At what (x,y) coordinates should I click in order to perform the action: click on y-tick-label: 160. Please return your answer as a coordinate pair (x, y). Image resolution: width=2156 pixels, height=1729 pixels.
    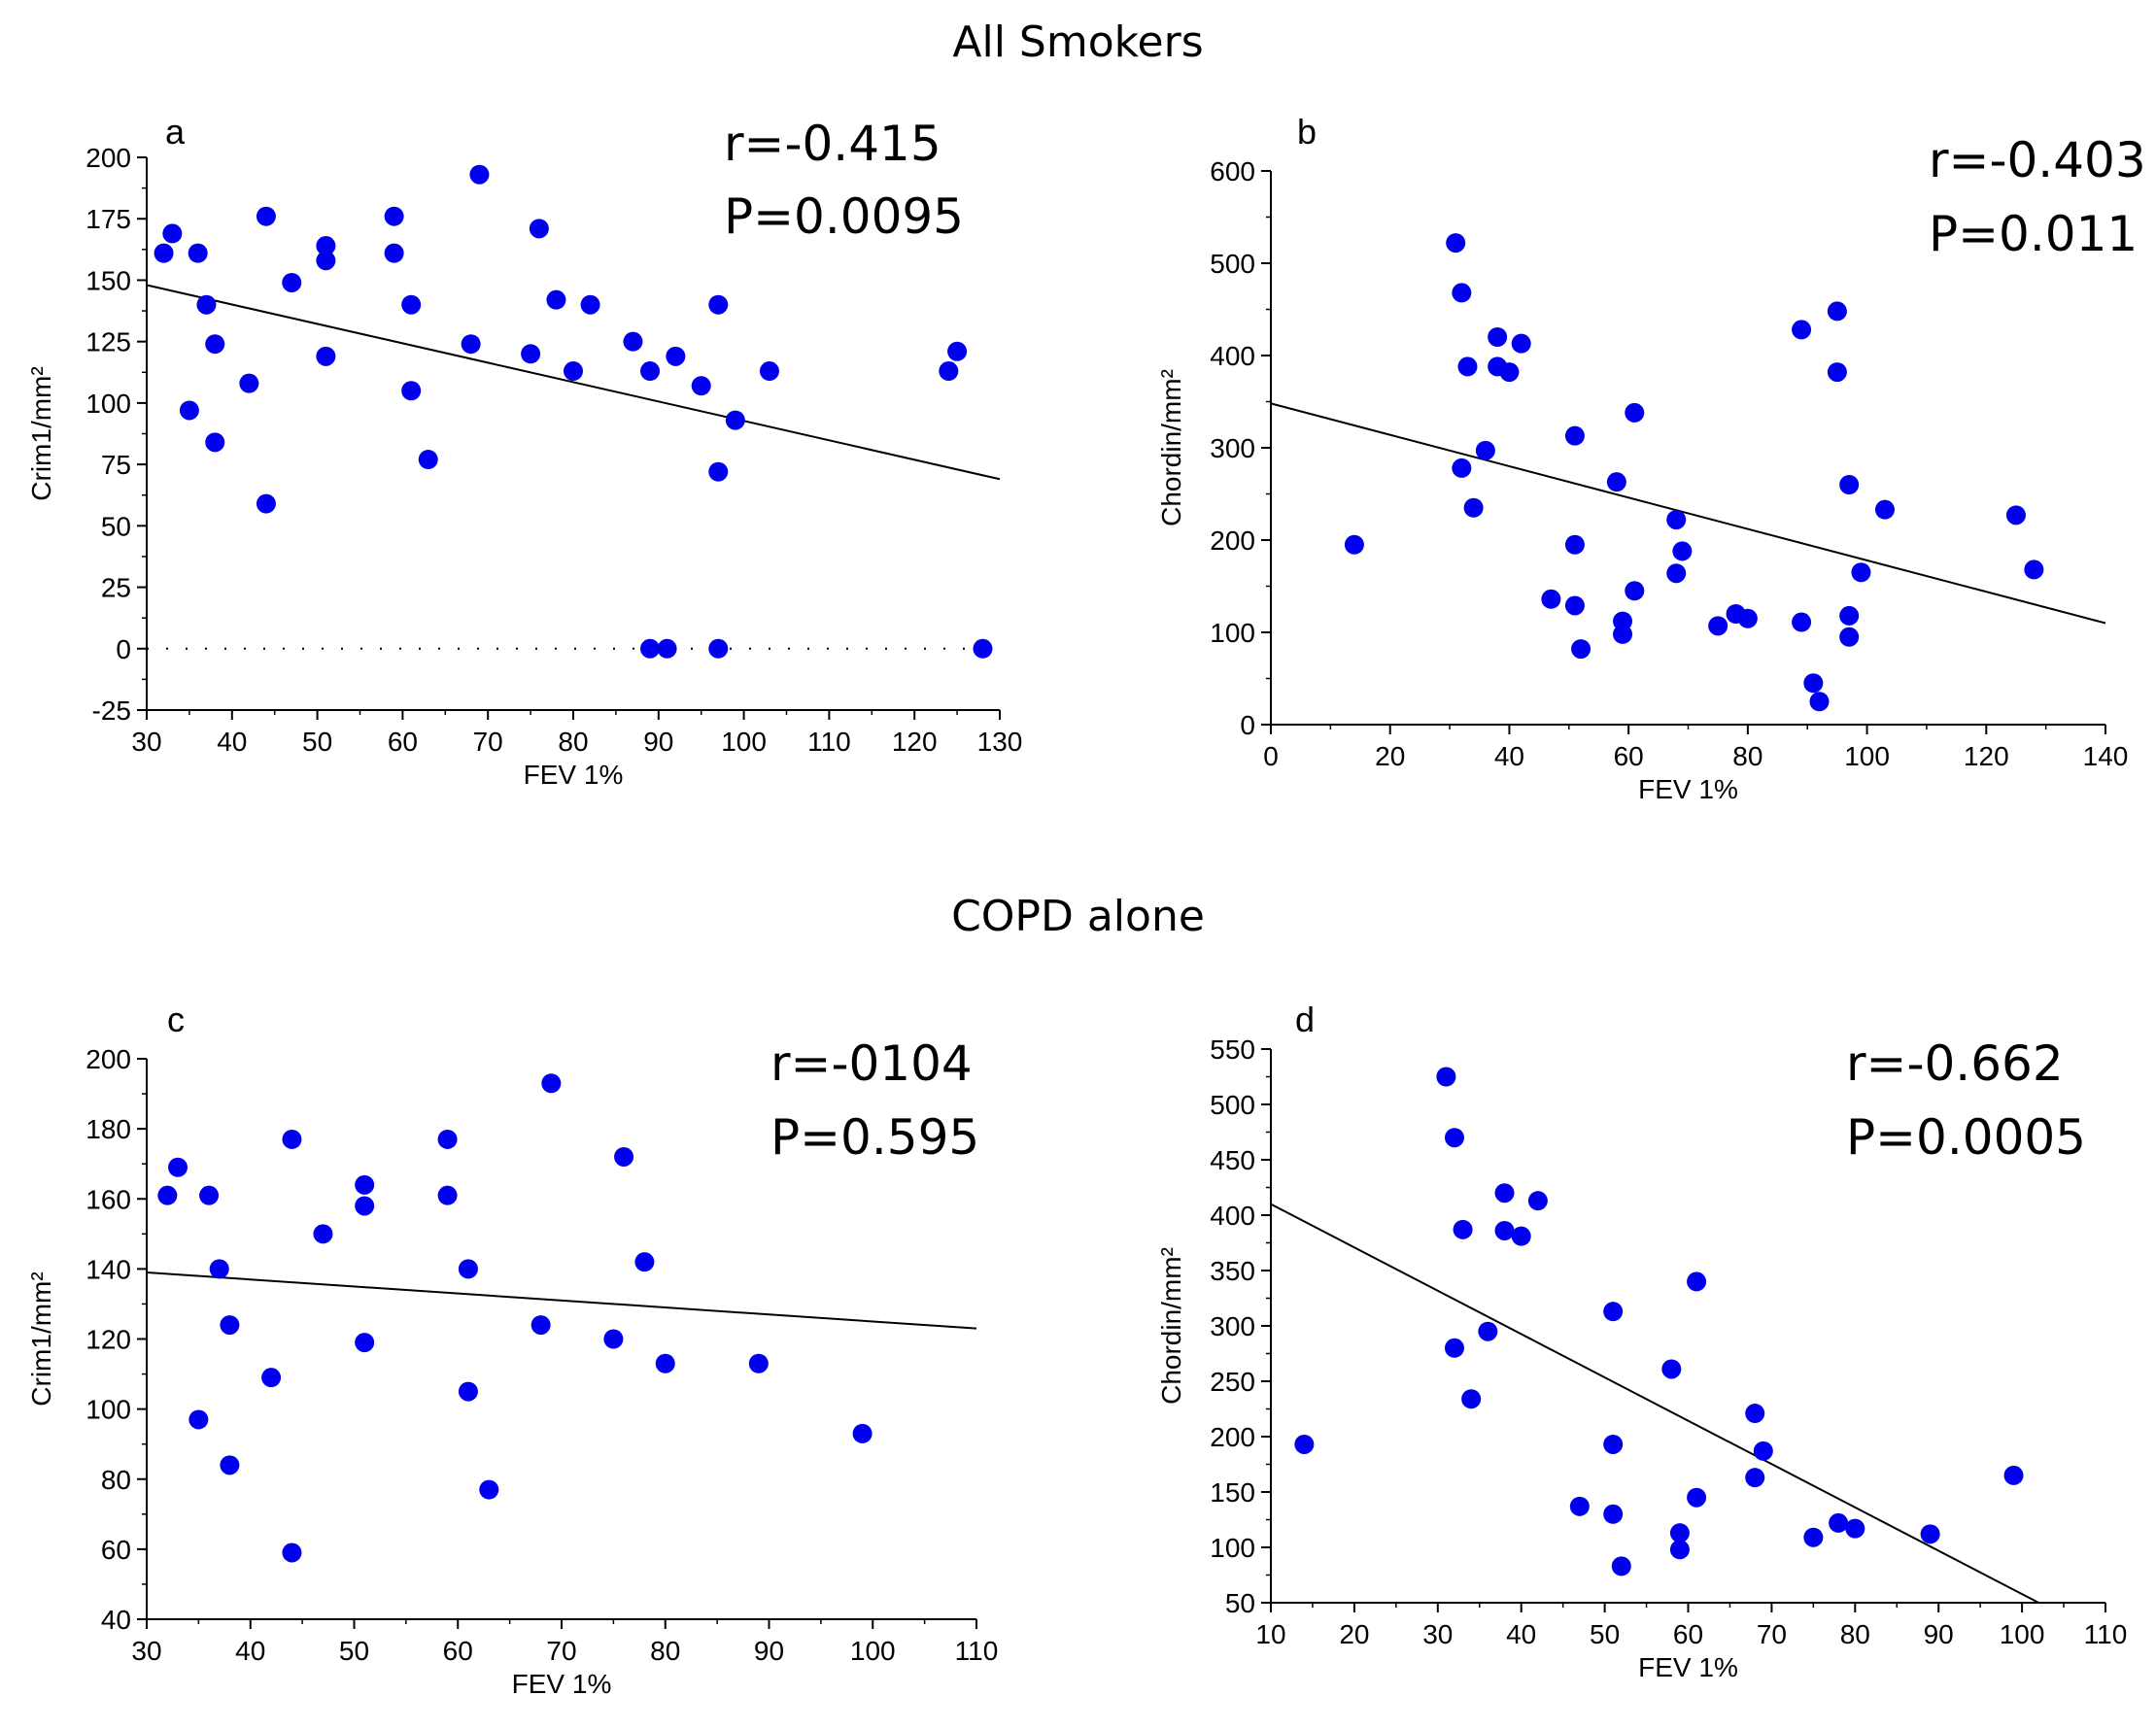
    Looking at the image, I should click on (108, 1199).